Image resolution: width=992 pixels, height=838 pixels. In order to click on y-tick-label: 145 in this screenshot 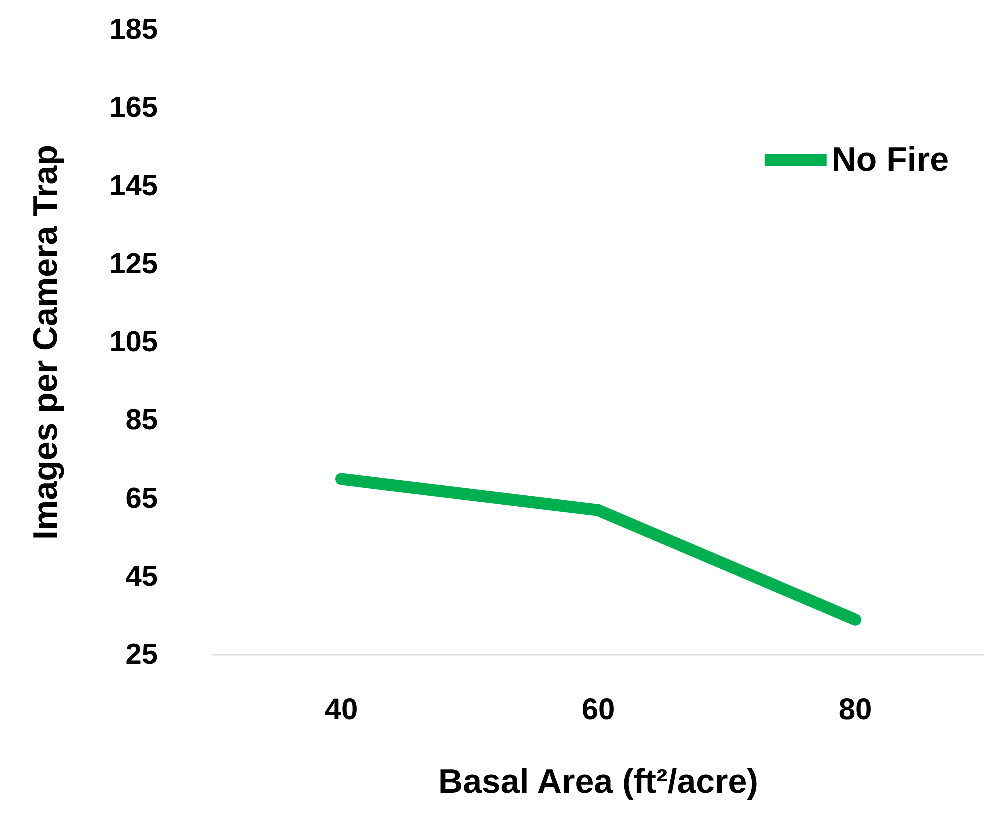, I will do `click(134, 186)`.